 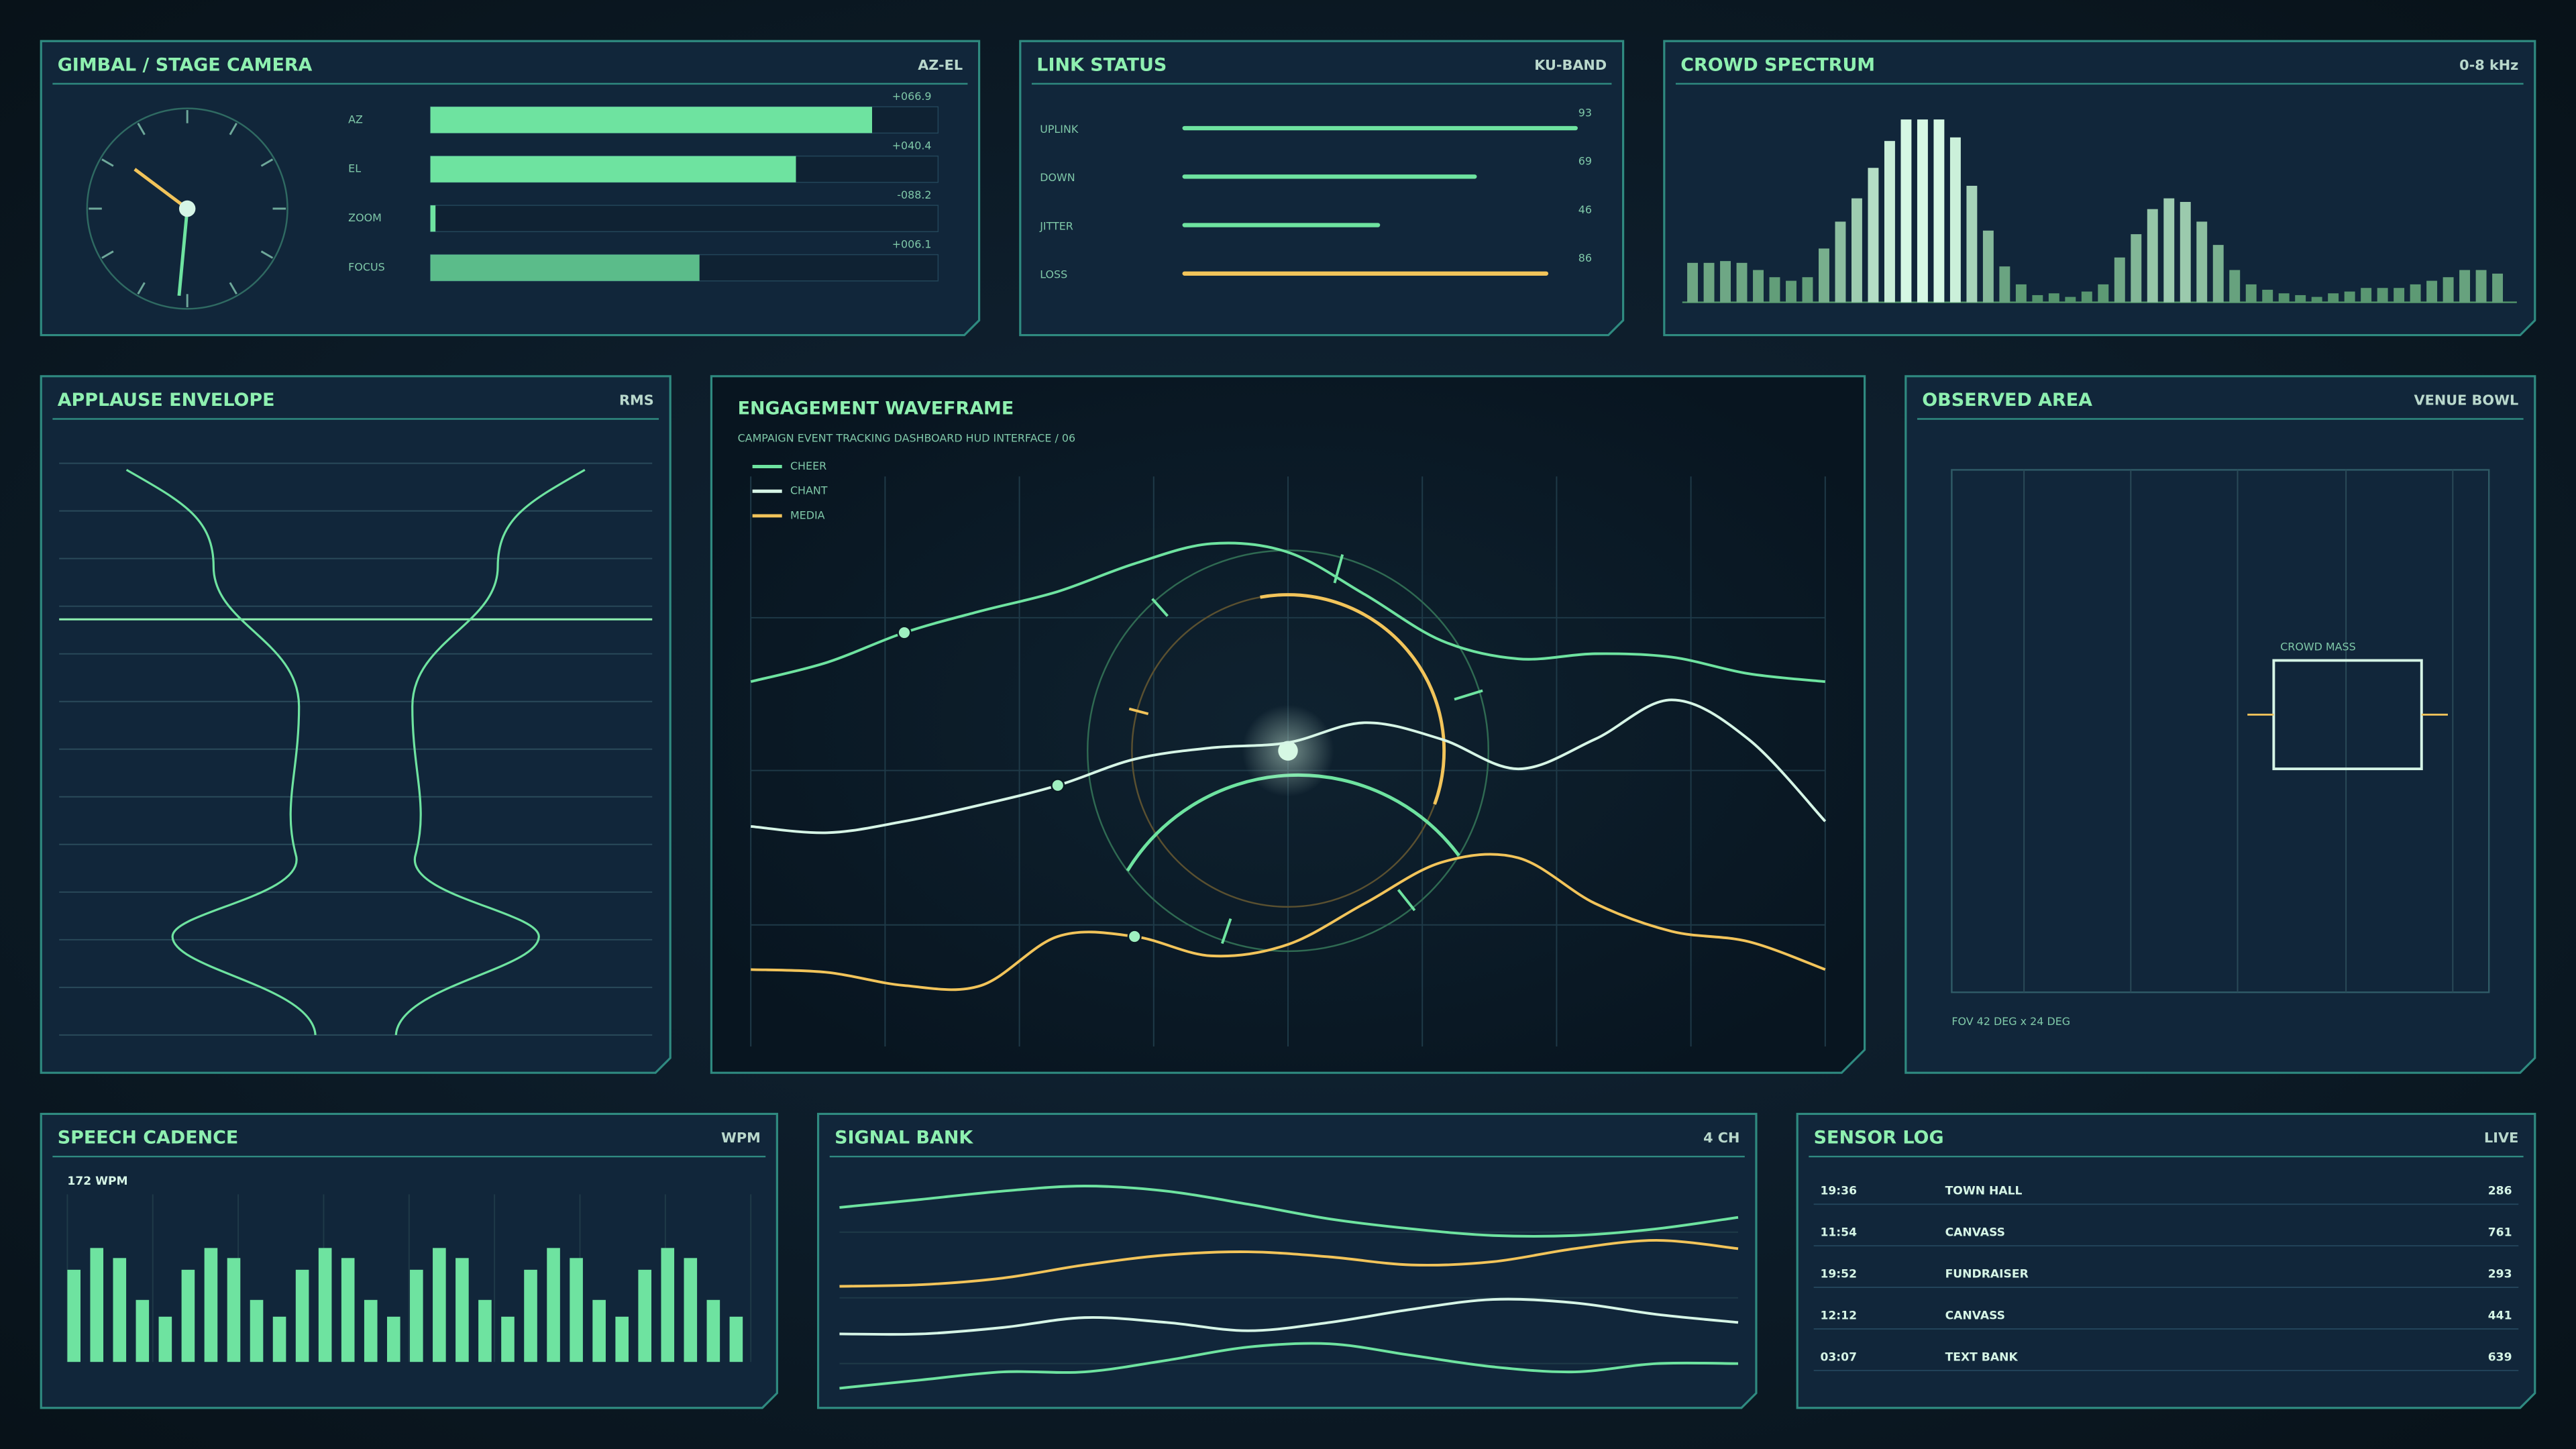 I want to click on log-time: 12:12, so click(x=1838, y=1315).